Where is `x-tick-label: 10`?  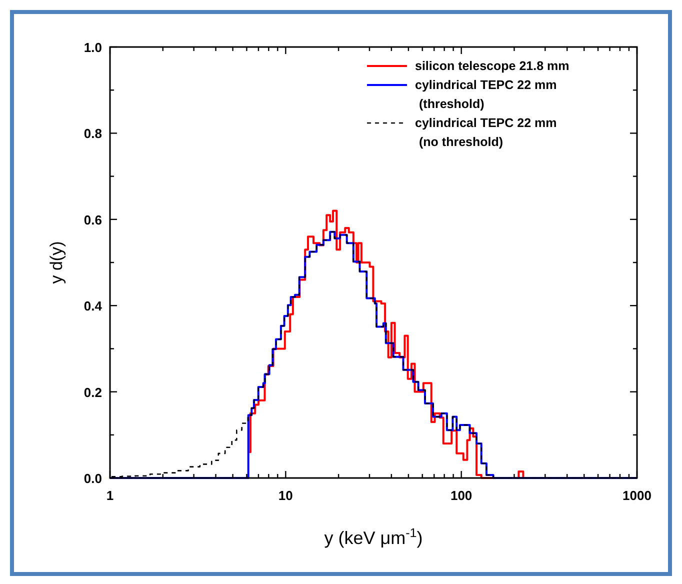 x-tick-label: 10 is located at coordinates (285, 495).